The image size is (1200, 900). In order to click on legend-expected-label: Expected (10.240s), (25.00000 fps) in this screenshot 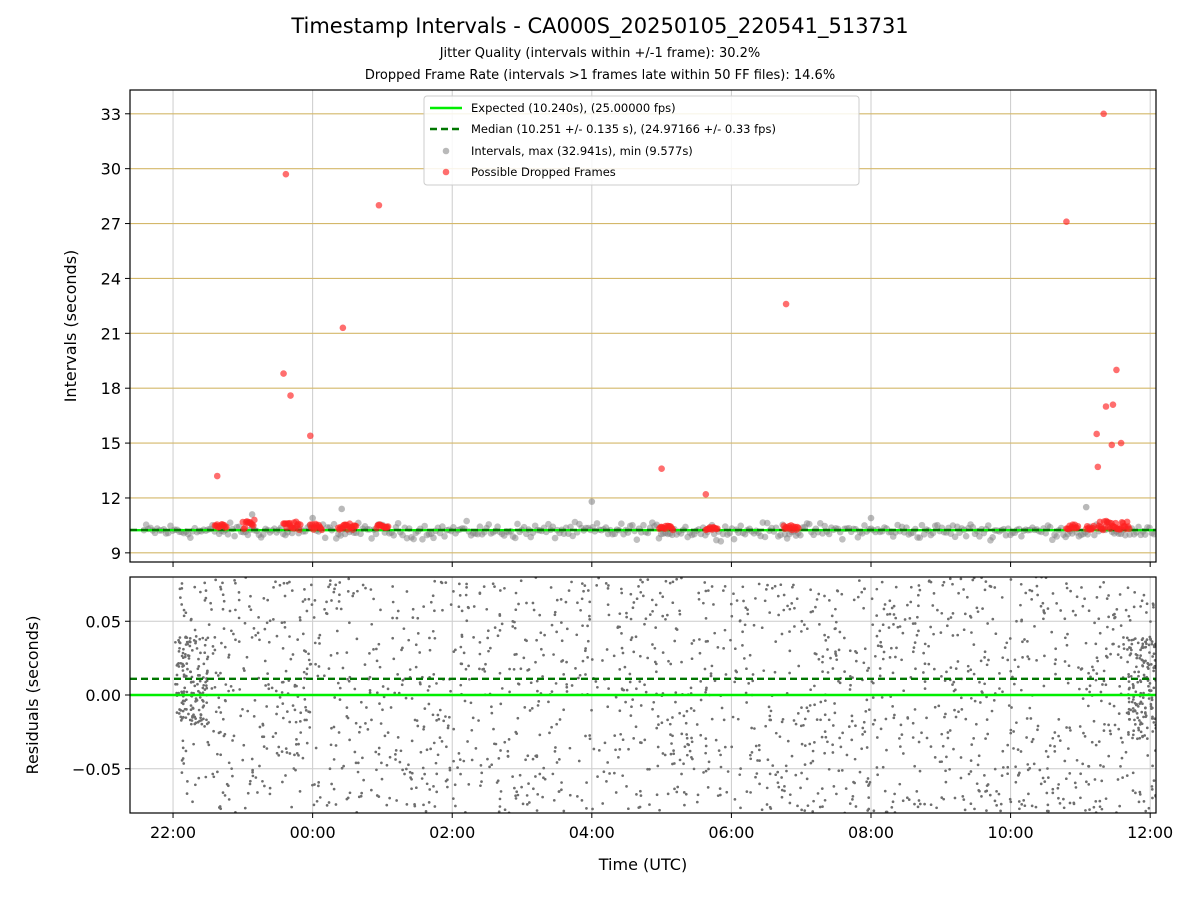, I will do `click(573, 108)`.